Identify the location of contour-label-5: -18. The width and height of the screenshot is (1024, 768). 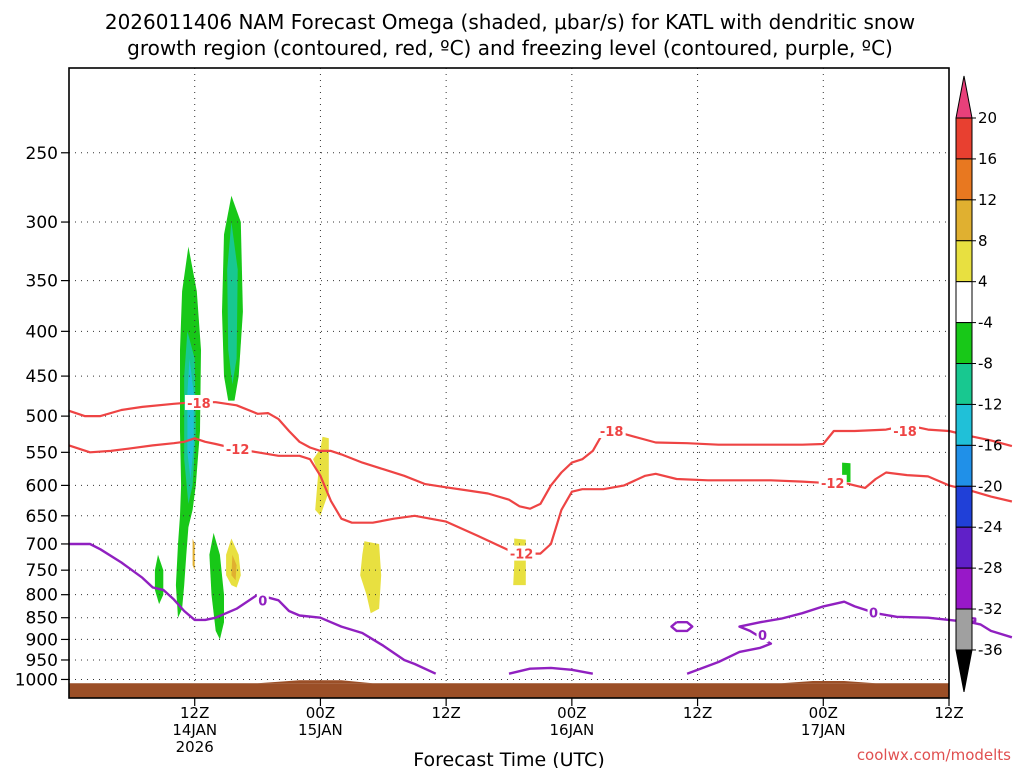
(905, 432).